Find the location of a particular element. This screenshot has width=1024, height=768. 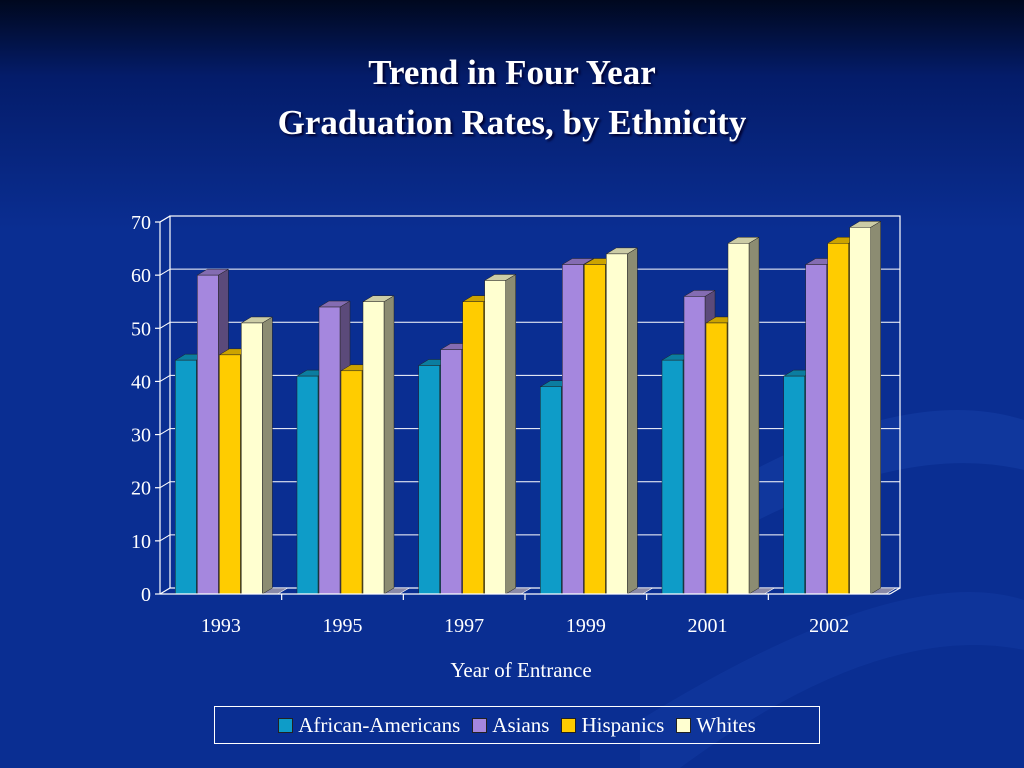

legend-item-whites: Whites is located at coordinates (716, 725).